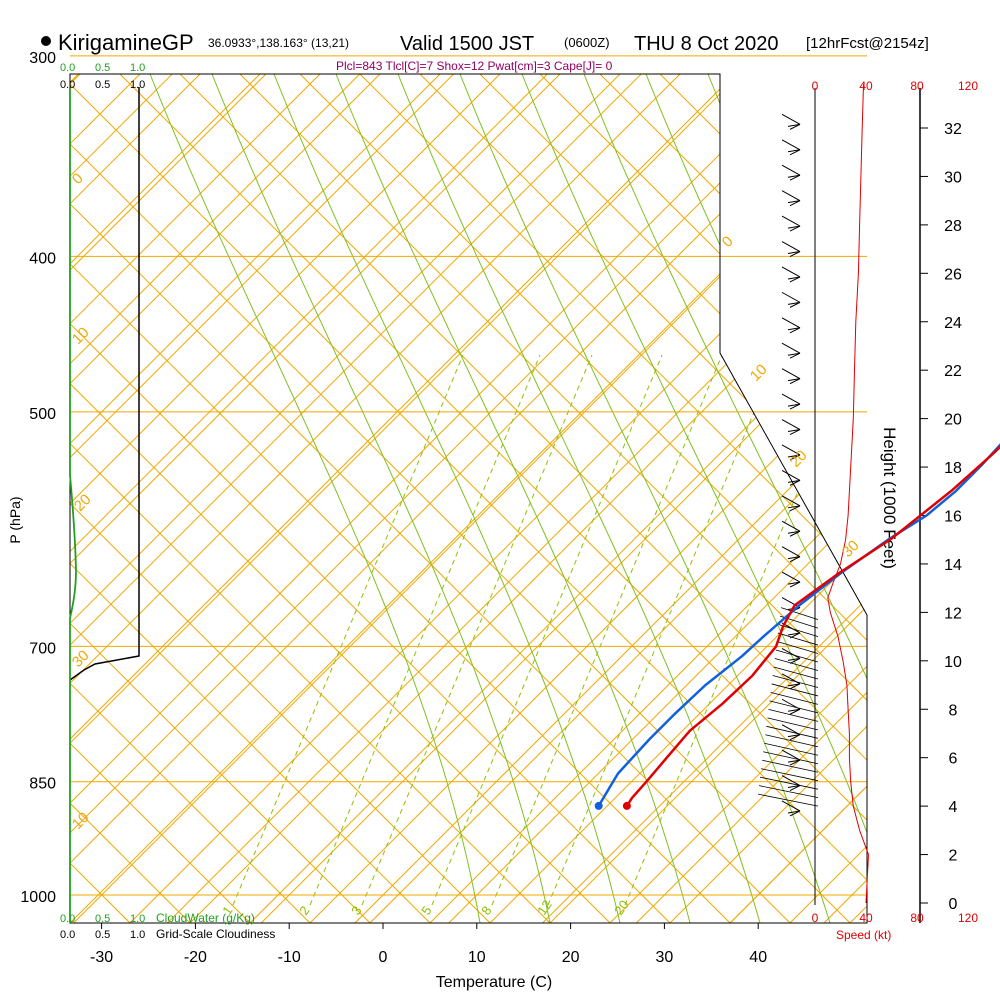 The width and height of the screenshot is (1000, 1000). What do you see at coordinates (67, 68) in the screenshot?
I see `cloudwater-scale-top-0: 0.0` at bounding box center [67, 68].